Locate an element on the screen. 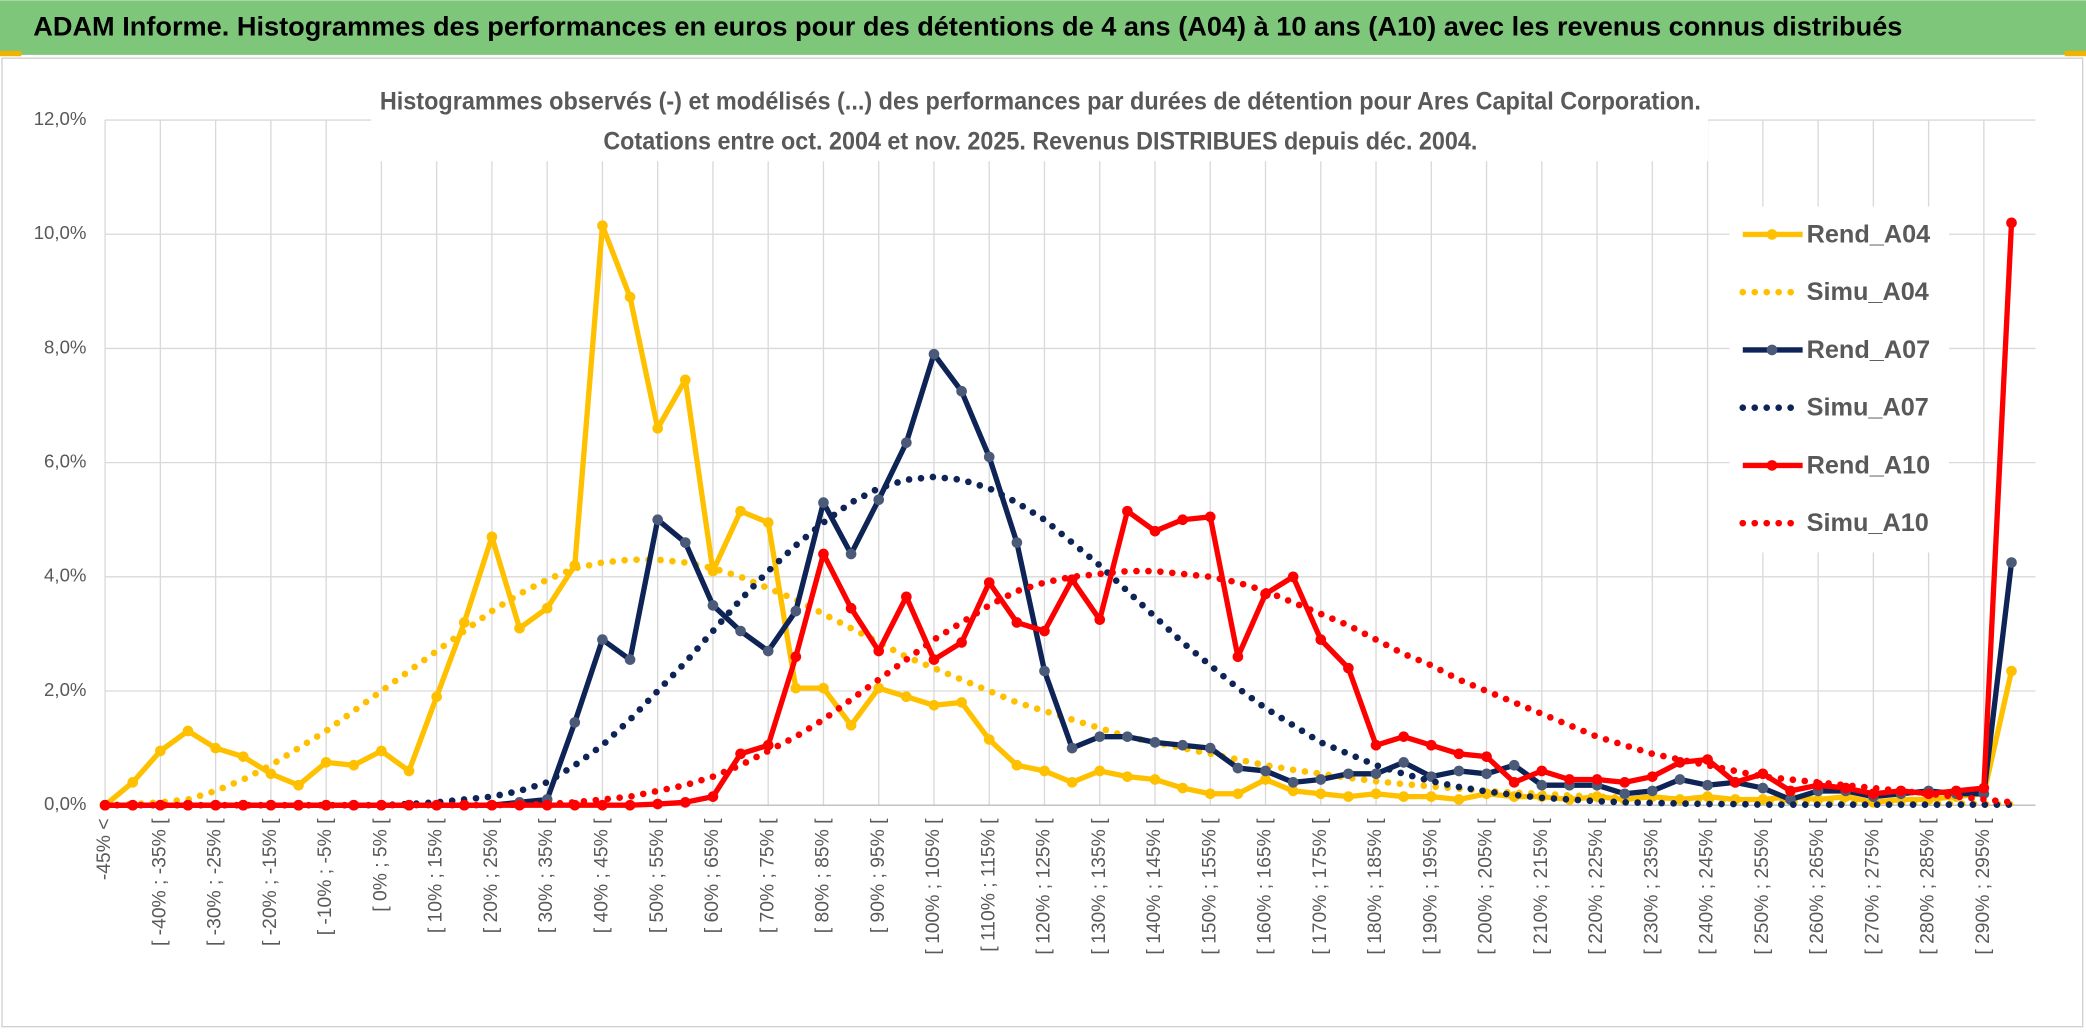 The image size is (2086, 1033). x-tick-label: -45% < is located at coordinates (104, 849).